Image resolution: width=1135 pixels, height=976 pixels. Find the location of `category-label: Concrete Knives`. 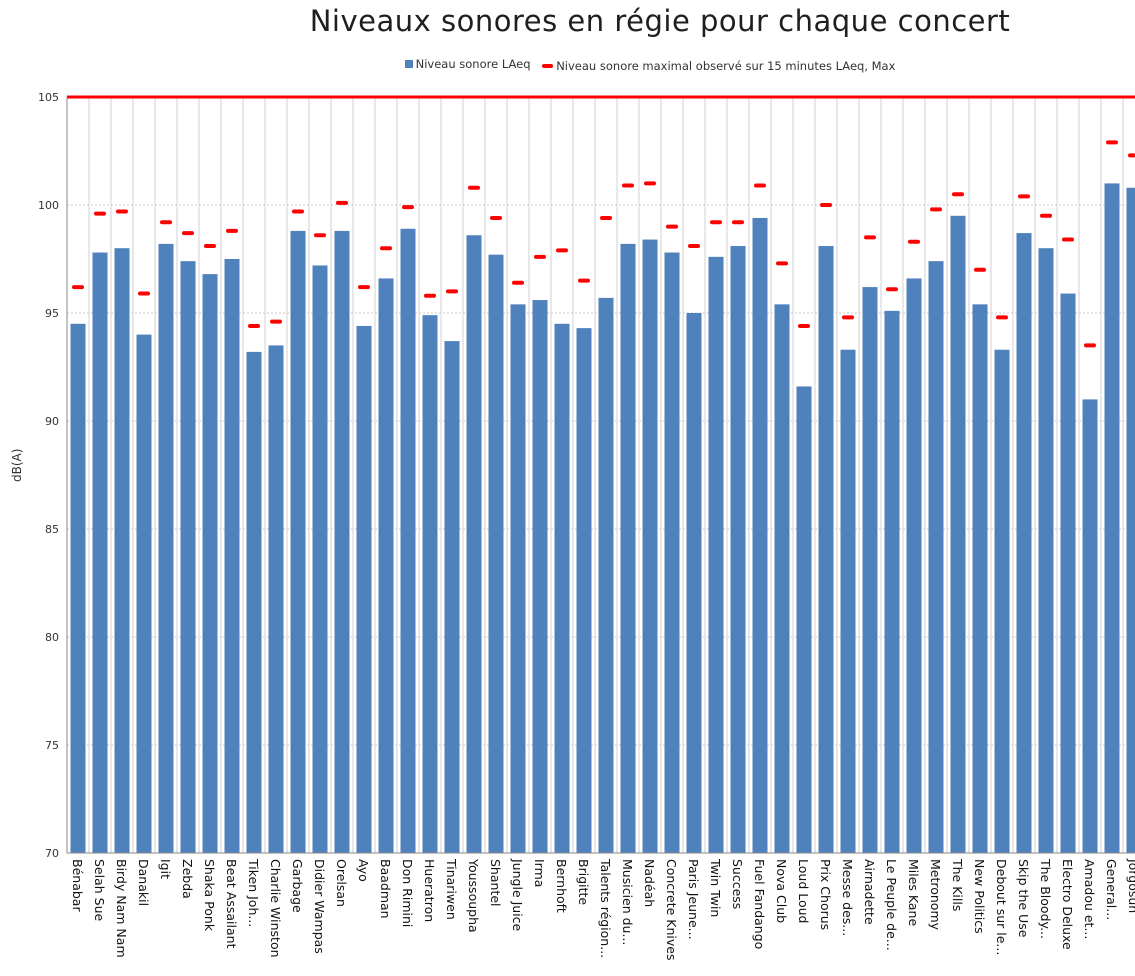

category-label: Concrete Knives is located at coordinates (671, 909).